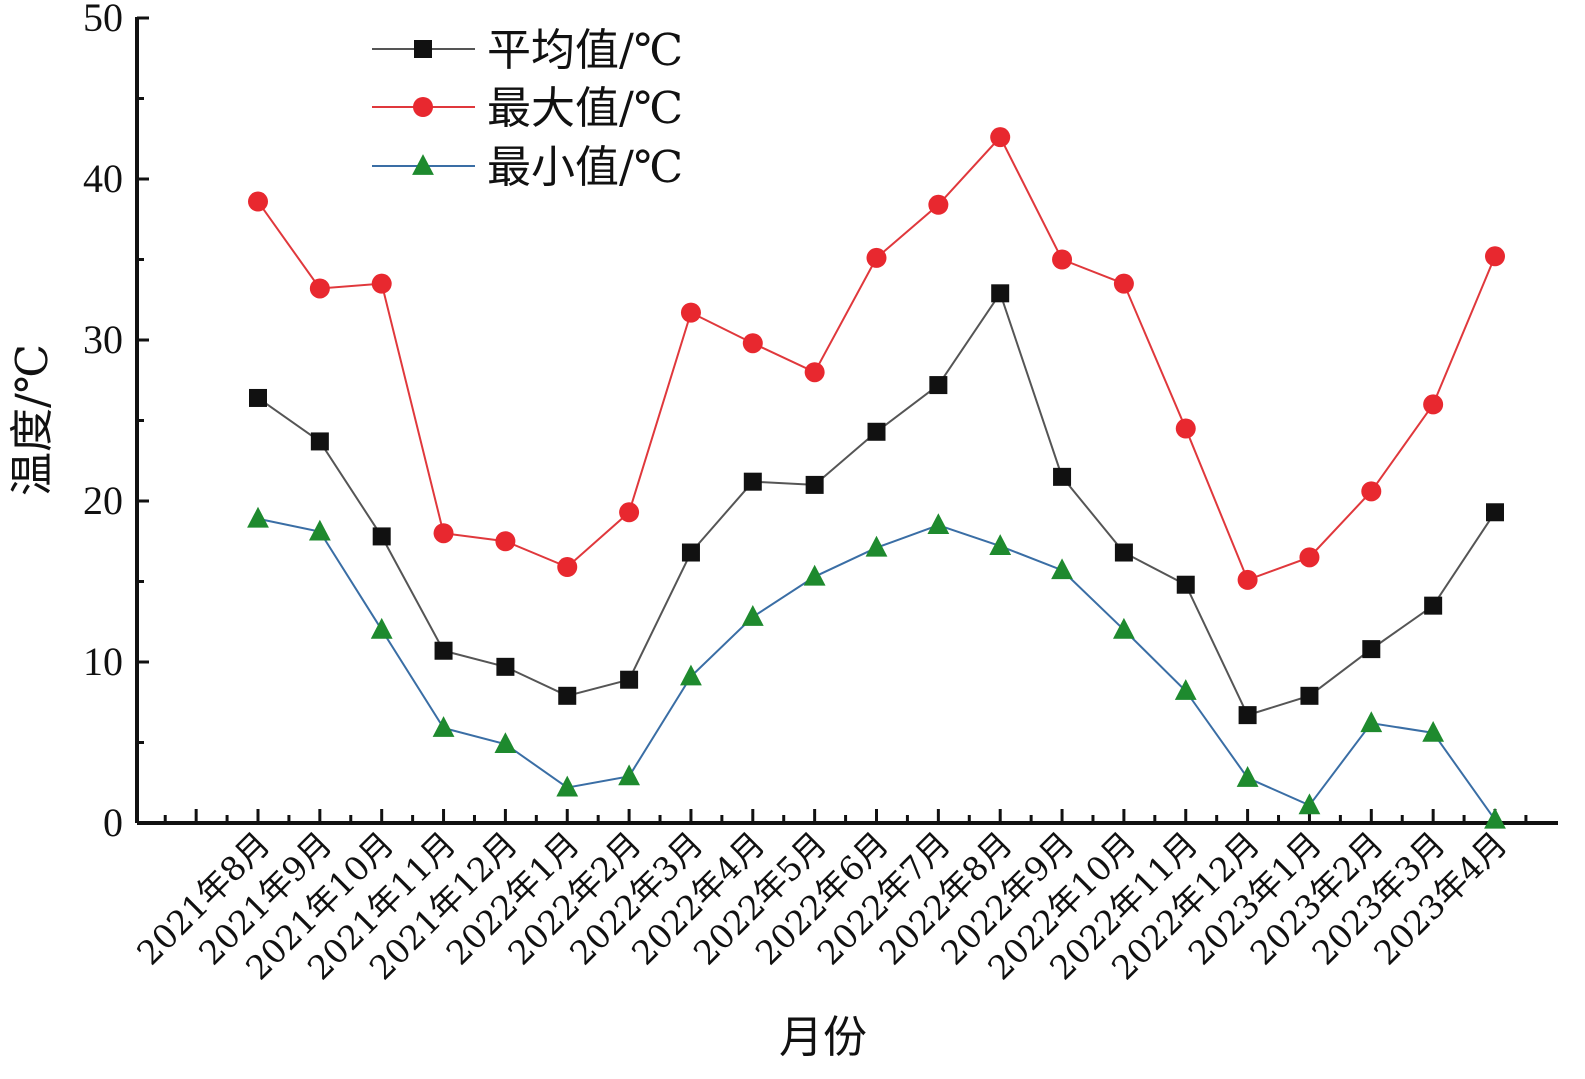 The width and height of the screenshot is (1585, 1079). I want to click on legend: 平均值/℃ 最大值/℃ 最小值/℃, so click(527, 109).